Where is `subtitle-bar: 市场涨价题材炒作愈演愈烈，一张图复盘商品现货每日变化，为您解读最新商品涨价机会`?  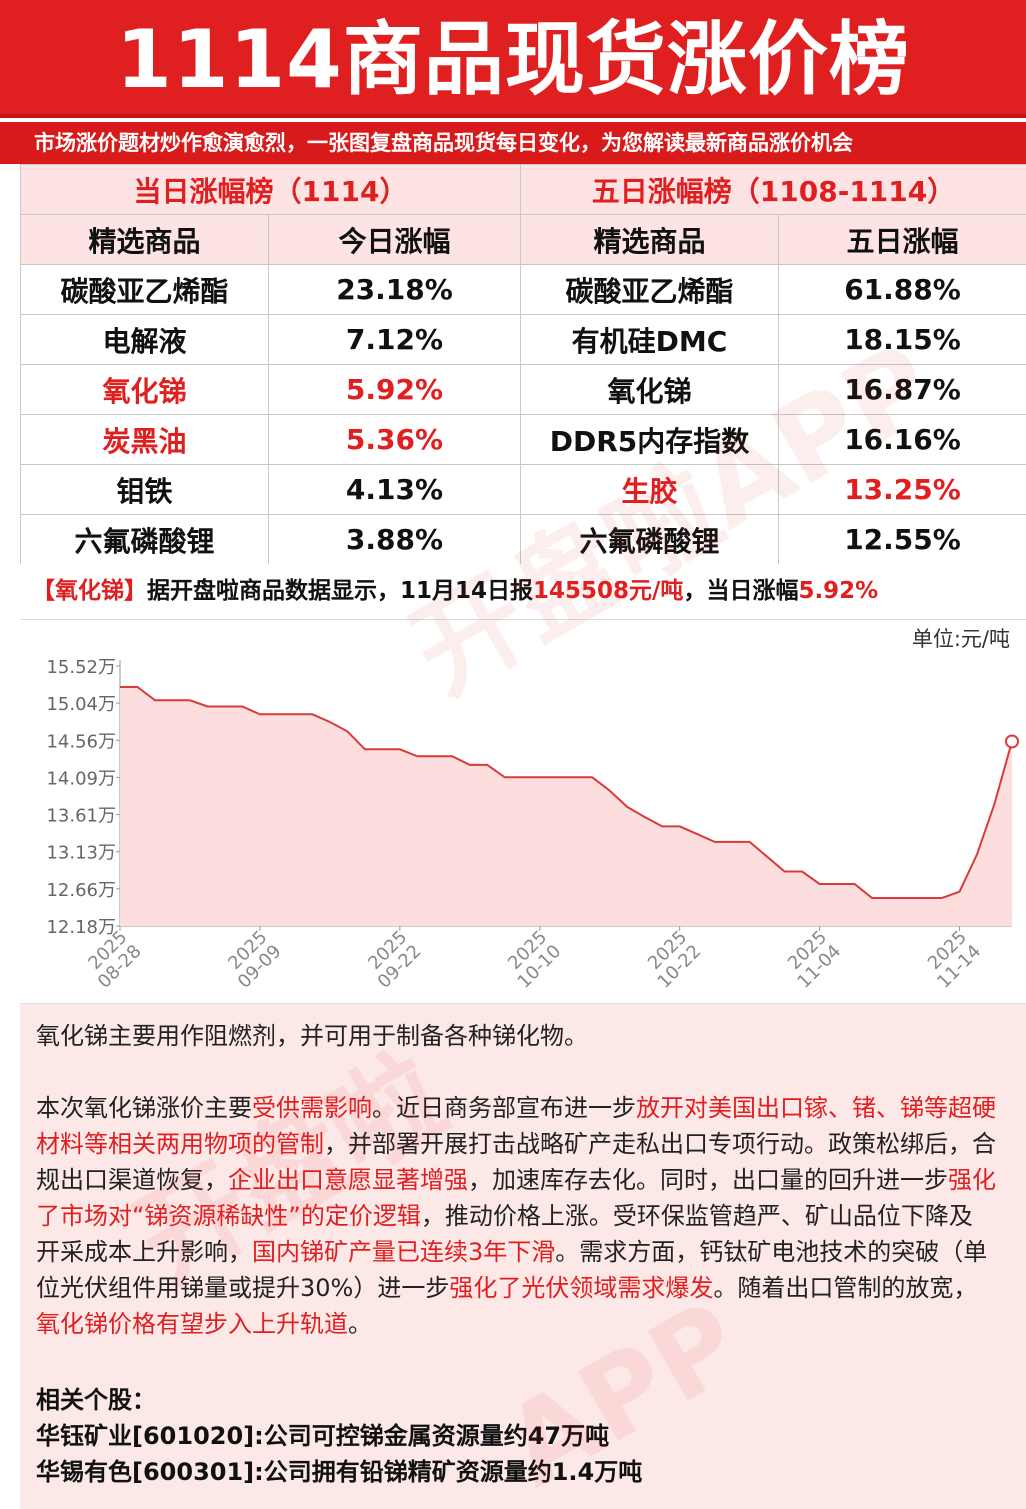
subtitle-bar: 市场涨价题材炒作愈演愈烈，一张图复盘商品现货每日变化，为您解读最新商品涨价机会 is located at coordinates (513, 143).